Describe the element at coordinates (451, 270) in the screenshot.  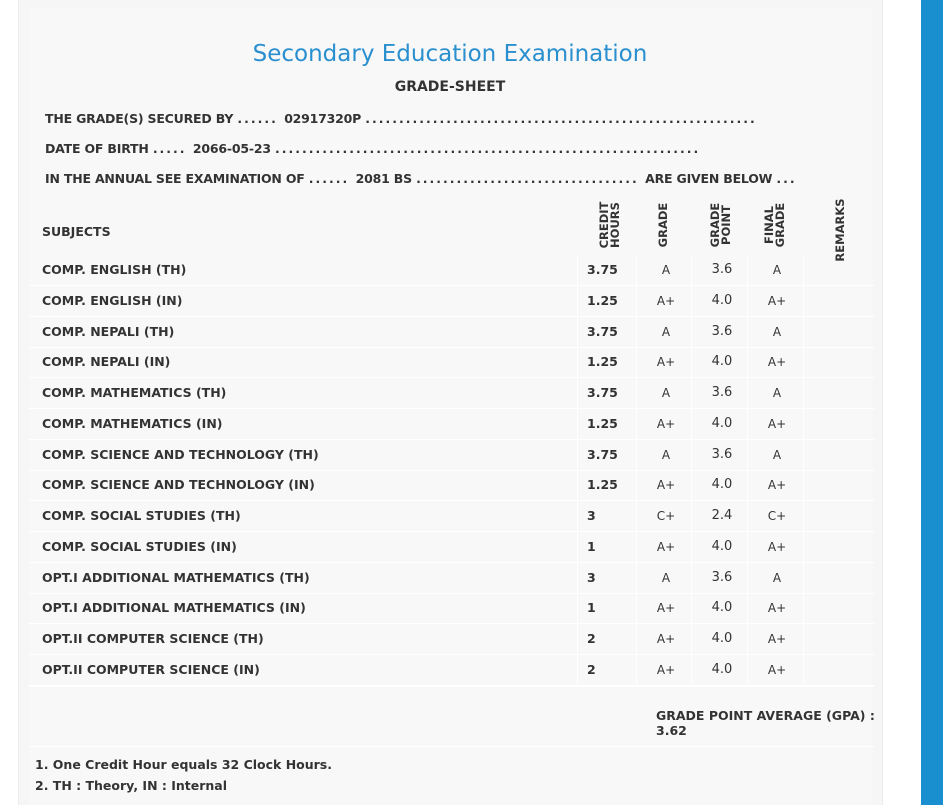
I see `table-row: COMP. ENGLISH (TH) 3.75 A 3.6 A` at that location.